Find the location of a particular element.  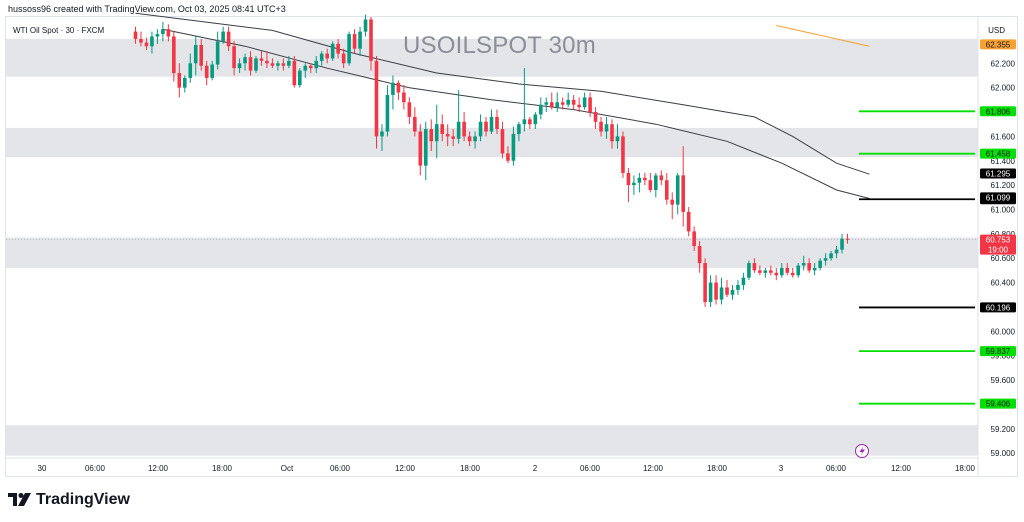

ma-price-tag: 61.295 is located at coordinates (998, 173).